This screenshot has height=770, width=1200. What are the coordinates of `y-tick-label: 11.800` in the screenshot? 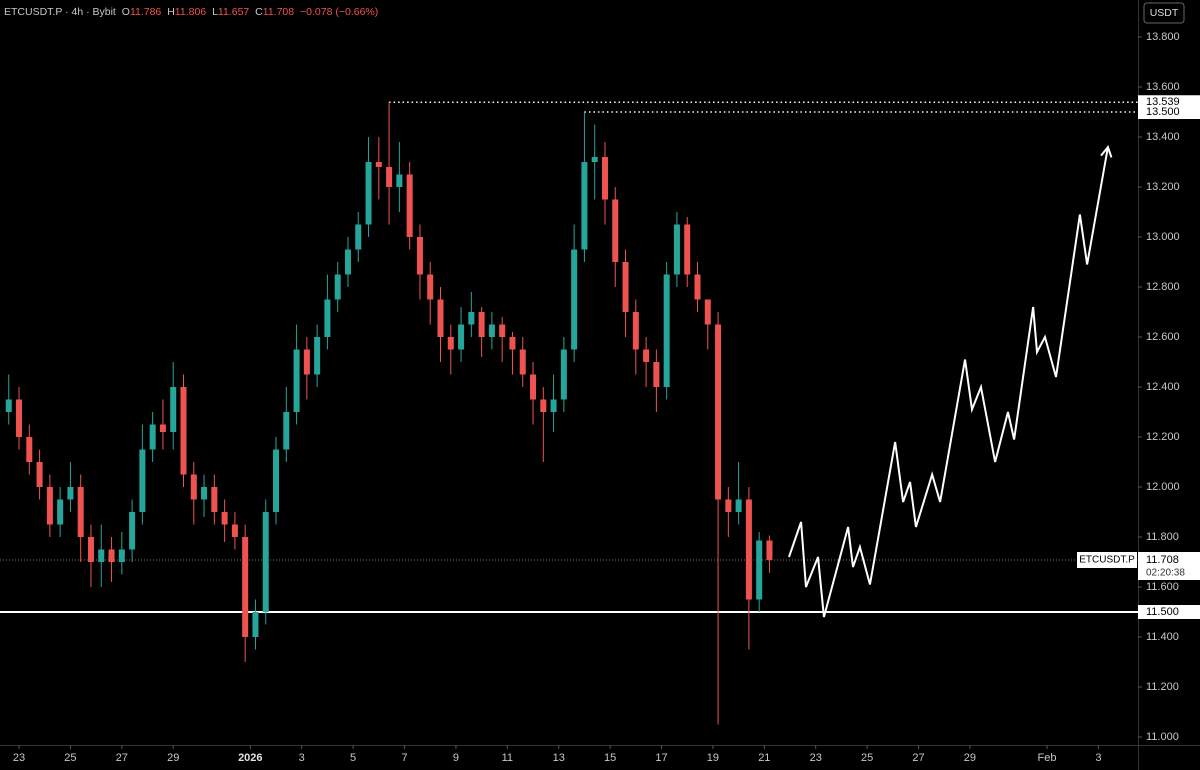 It's located at (1162, 537).